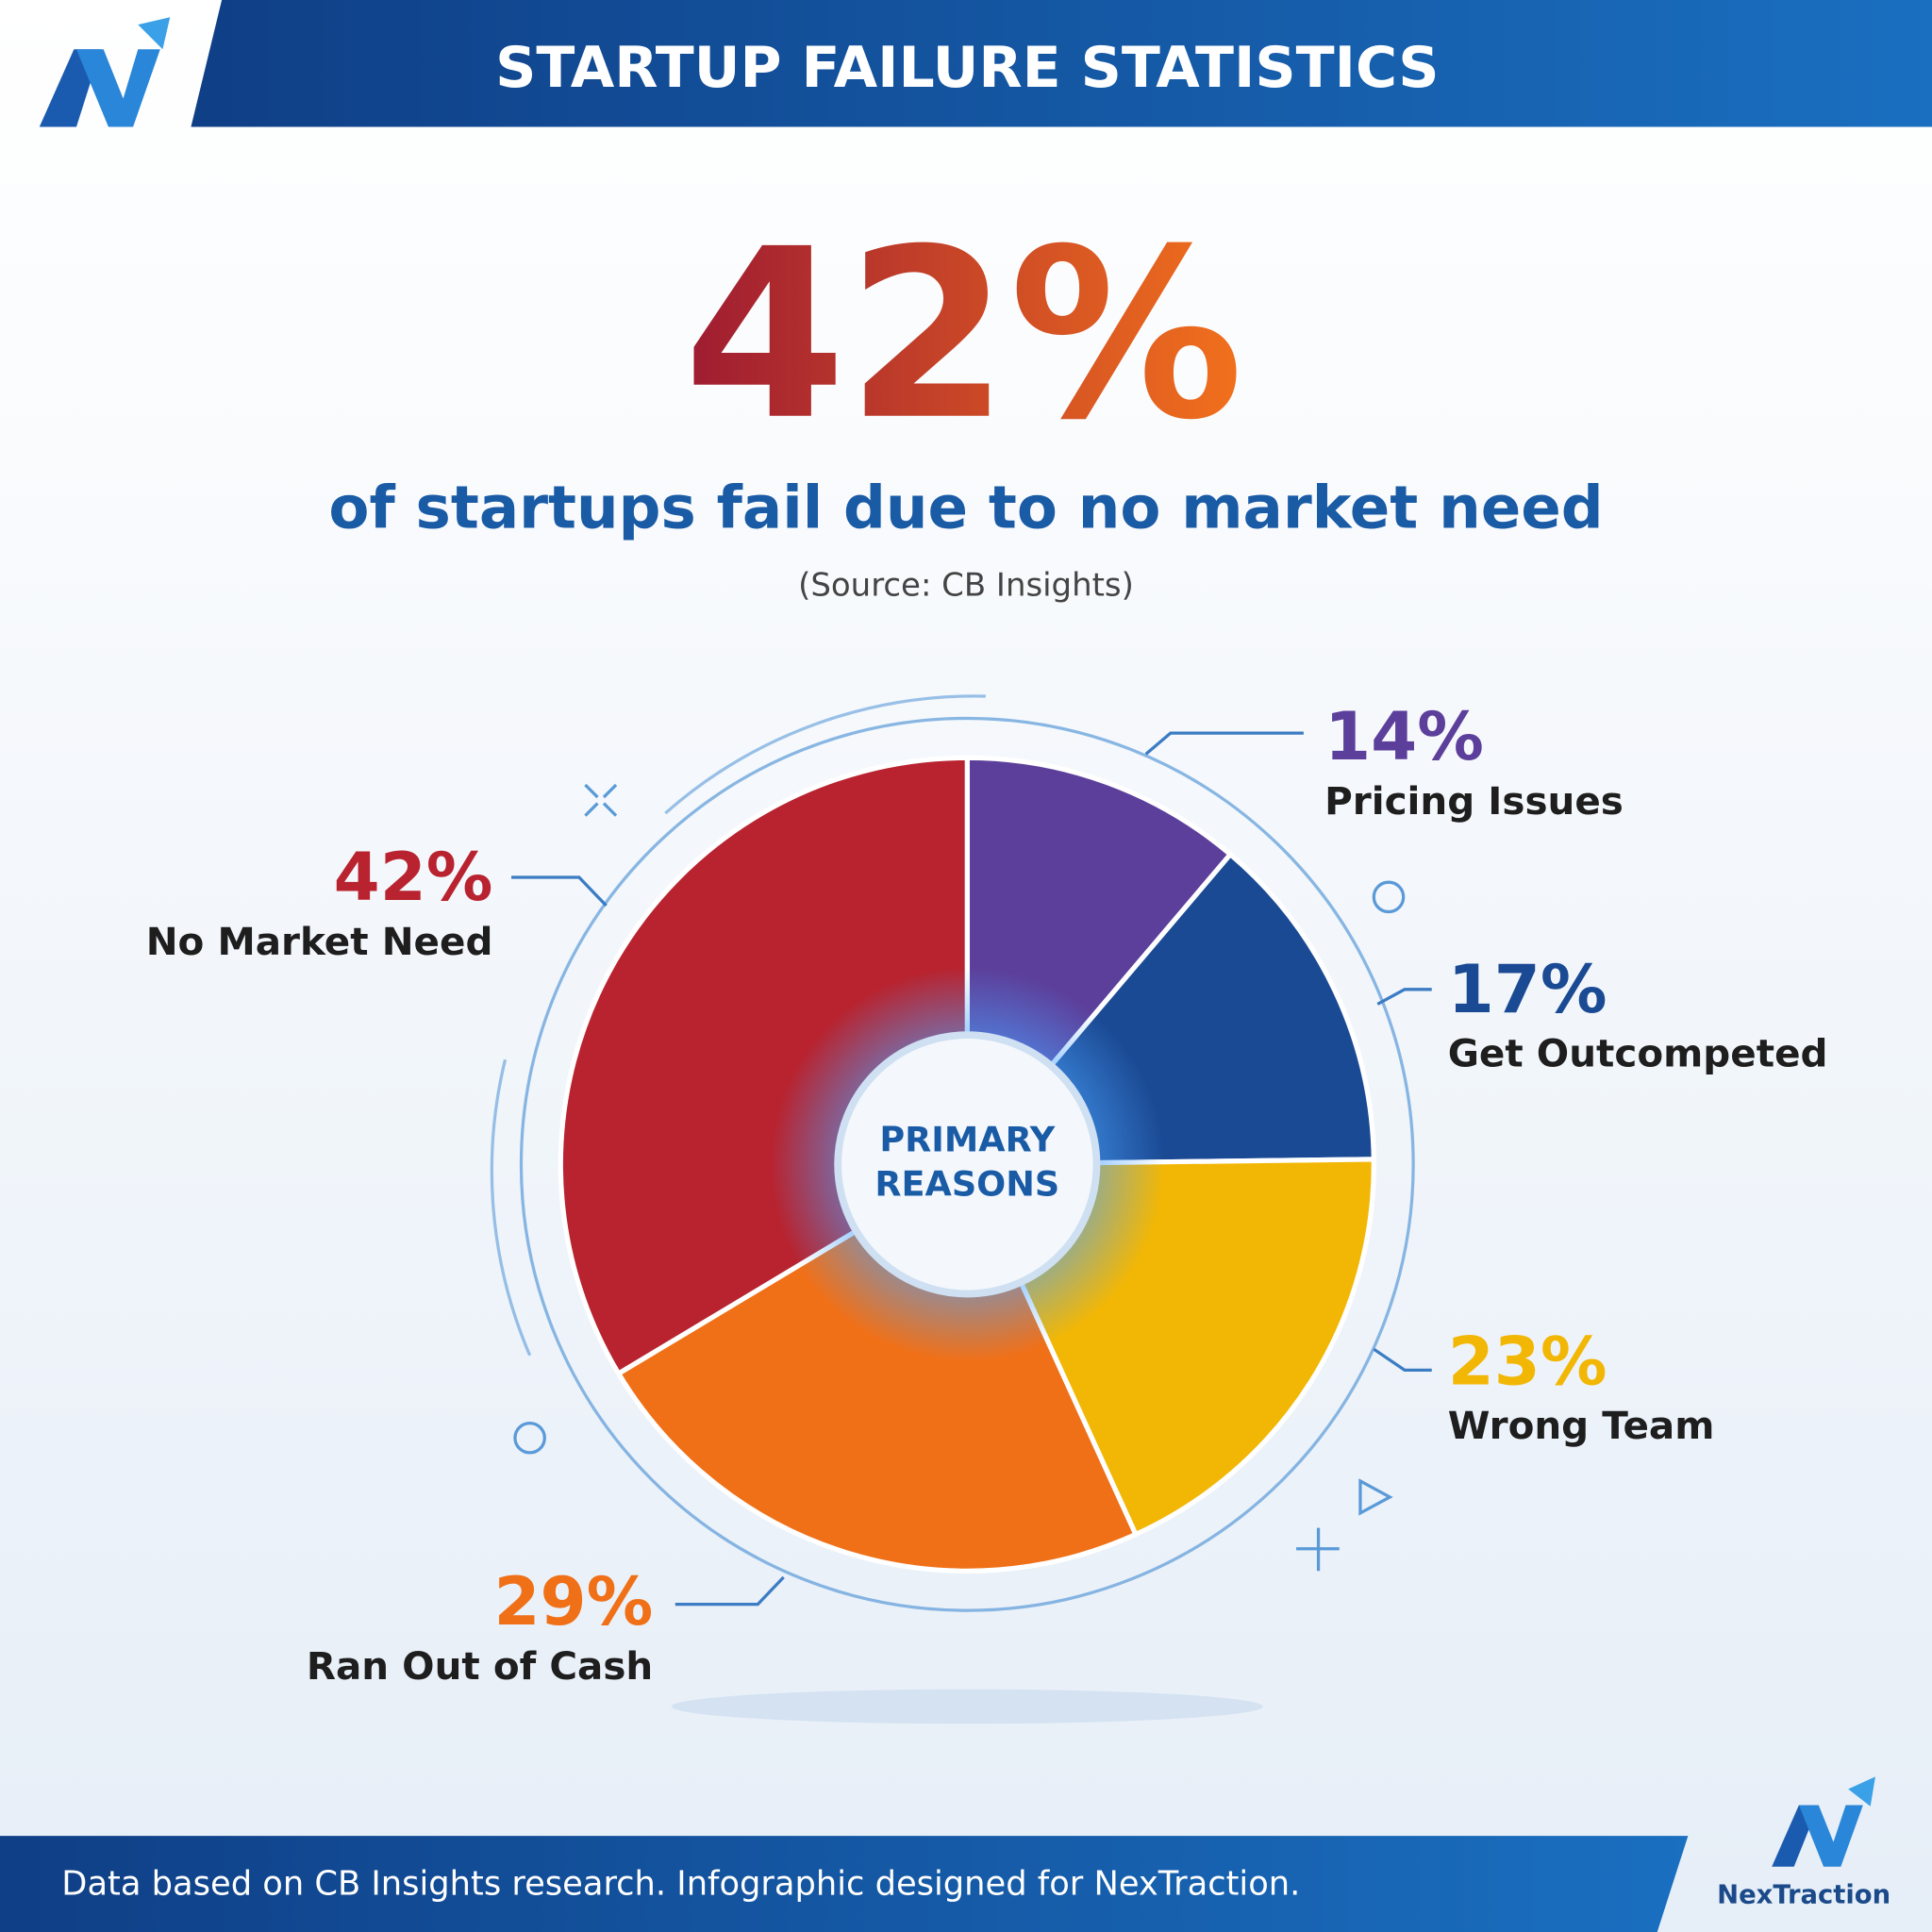  Describe the element at coordinates (967, 1184) in the screenshot. I see `center-label: REASONS` at that location.